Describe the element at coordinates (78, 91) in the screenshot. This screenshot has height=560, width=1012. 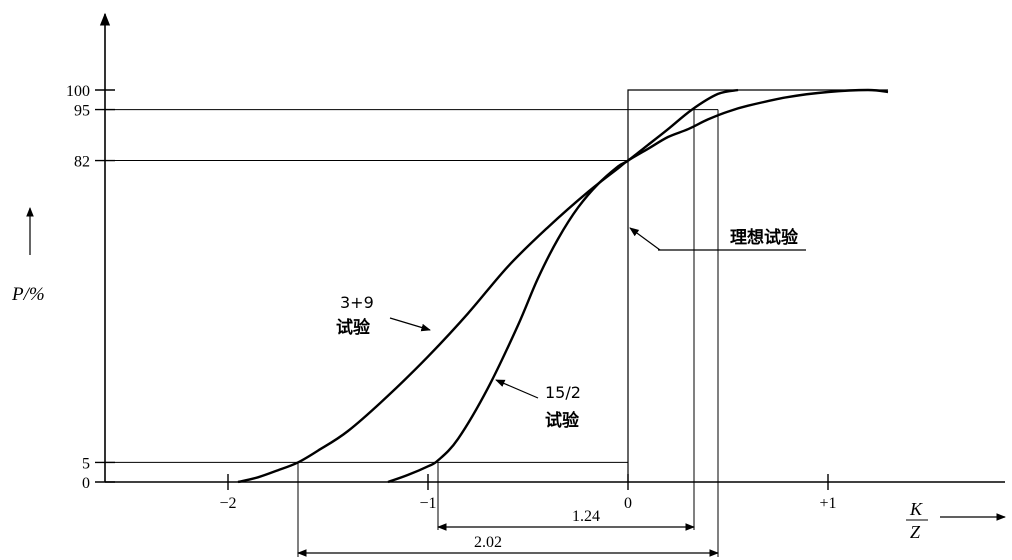
I see `y-tick-label-4: 100` at that location.